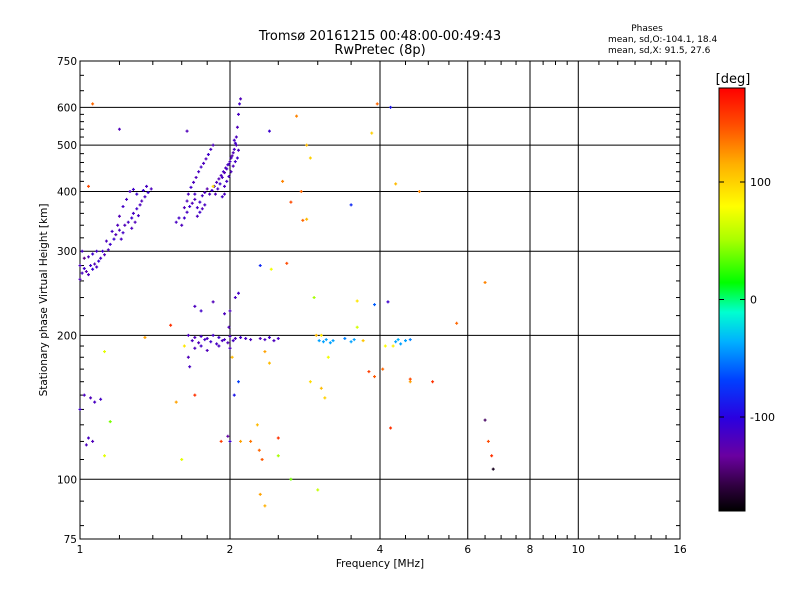 The height and width of the screenshot is (600, 800). Describe the element at coordinates (530, 550) in the screenshot. I see `x-tick-label: 8` at that location.